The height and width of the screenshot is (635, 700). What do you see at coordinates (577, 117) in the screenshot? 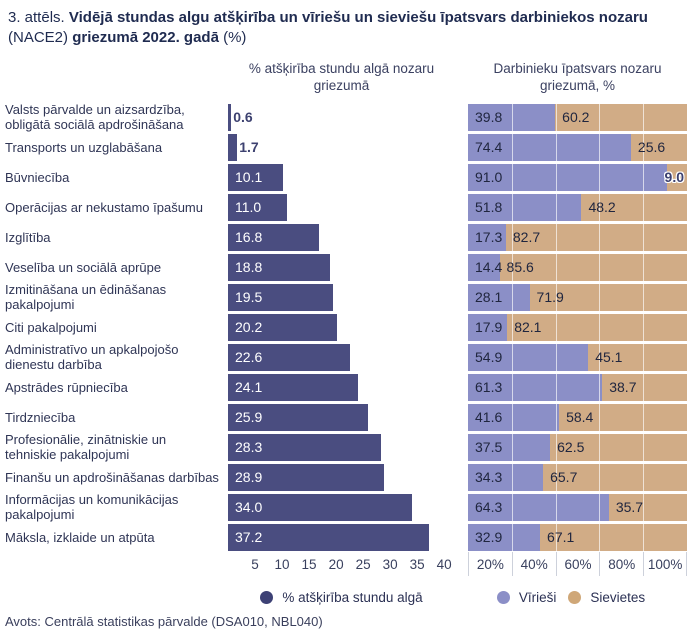
I see `share-plot-cell: 39.8 60.2` at bounding box center [577, 117].